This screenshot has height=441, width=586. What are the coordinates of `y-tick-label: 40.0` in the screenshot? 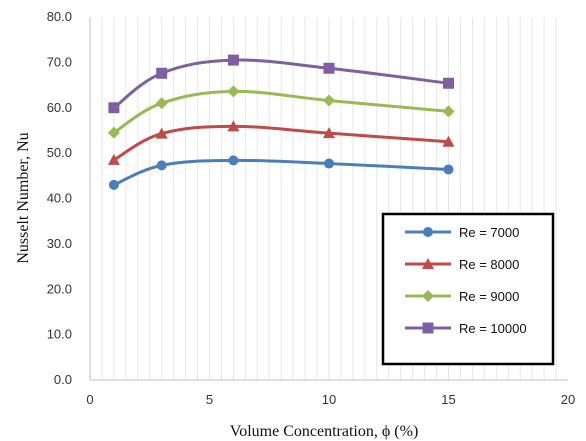 It's located at (59, 198).